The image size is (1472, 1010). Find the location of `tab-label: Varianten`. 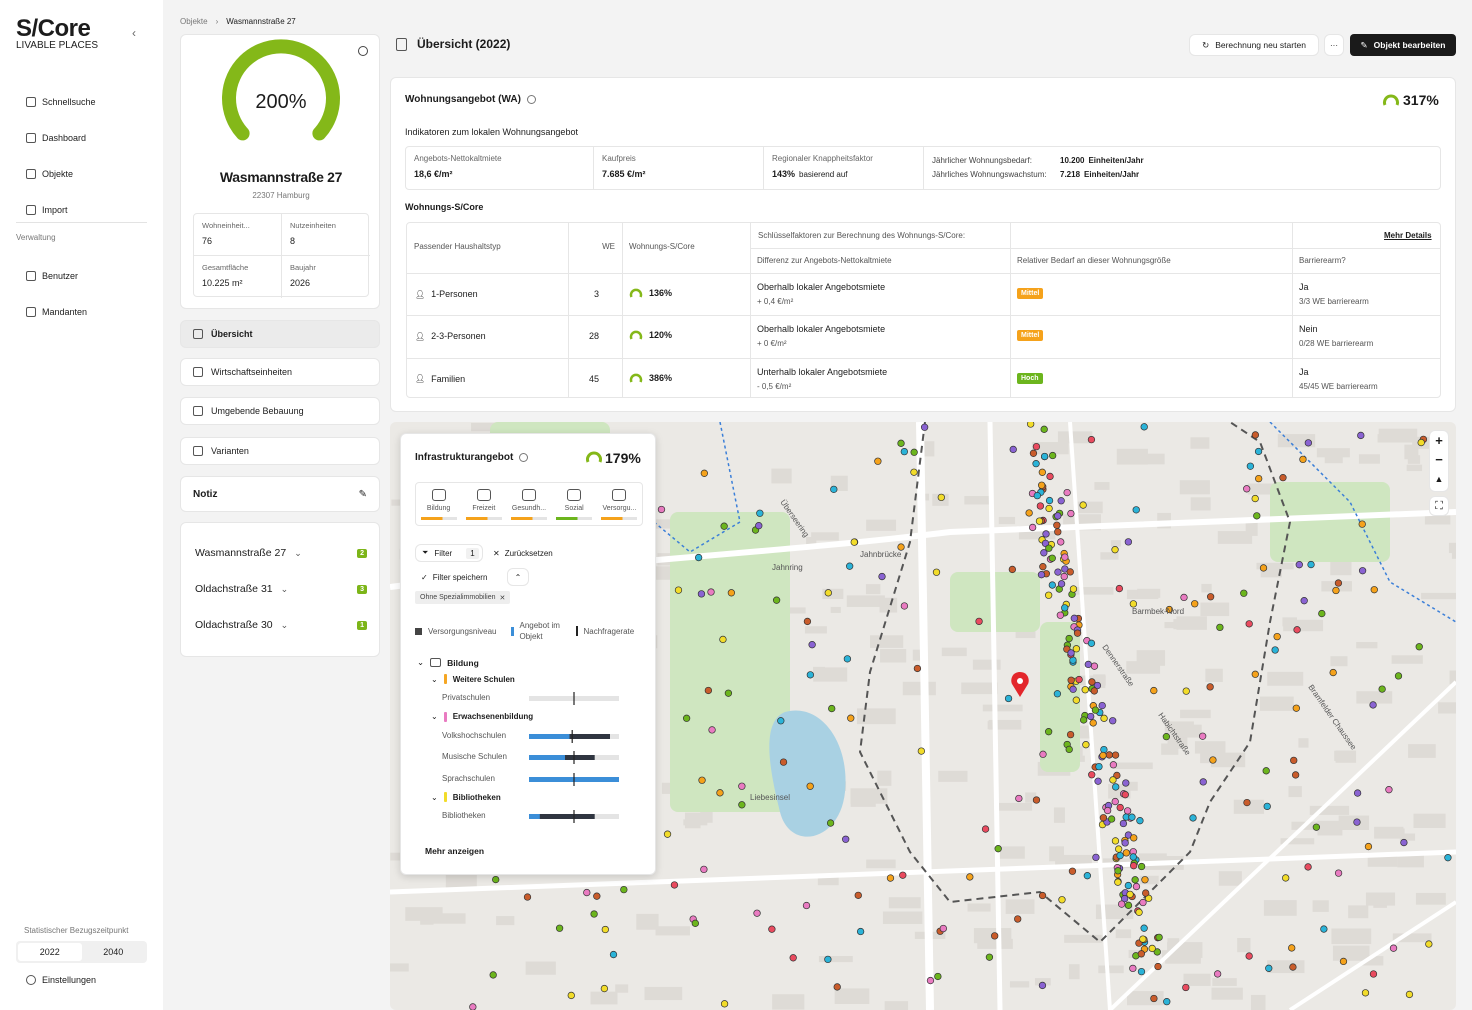

tab-label: Varianten is located at coordinates (230, 451).